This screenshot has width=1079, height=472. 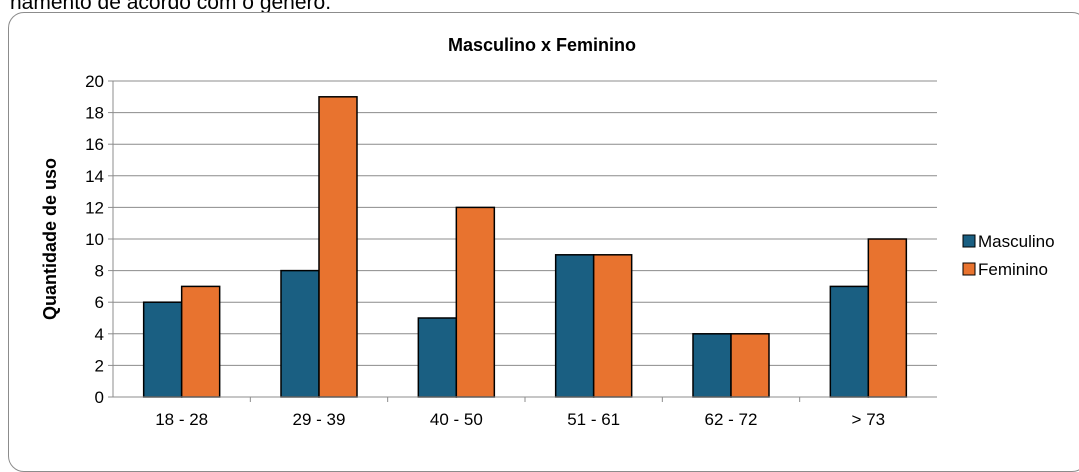 What do you see at coordinates (171, 7) in the screenshot?
I see `caption-text: namento de acordo com o gênero.` at bounding box center [171, 7].